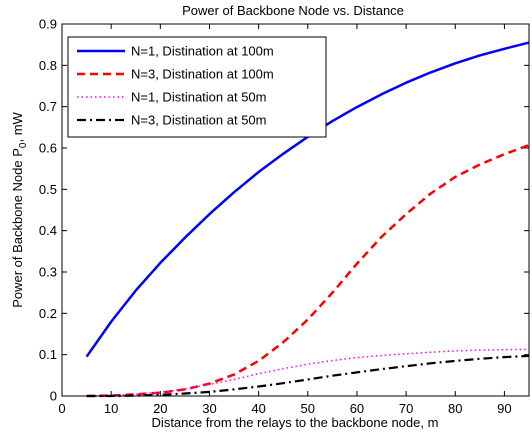 The image size is (532, 444). What do you see at coordinates (202, 74) in the screenshot?
I see `legend-label-2: N=3, Distination at 100m` at bounding box center [202, 74].